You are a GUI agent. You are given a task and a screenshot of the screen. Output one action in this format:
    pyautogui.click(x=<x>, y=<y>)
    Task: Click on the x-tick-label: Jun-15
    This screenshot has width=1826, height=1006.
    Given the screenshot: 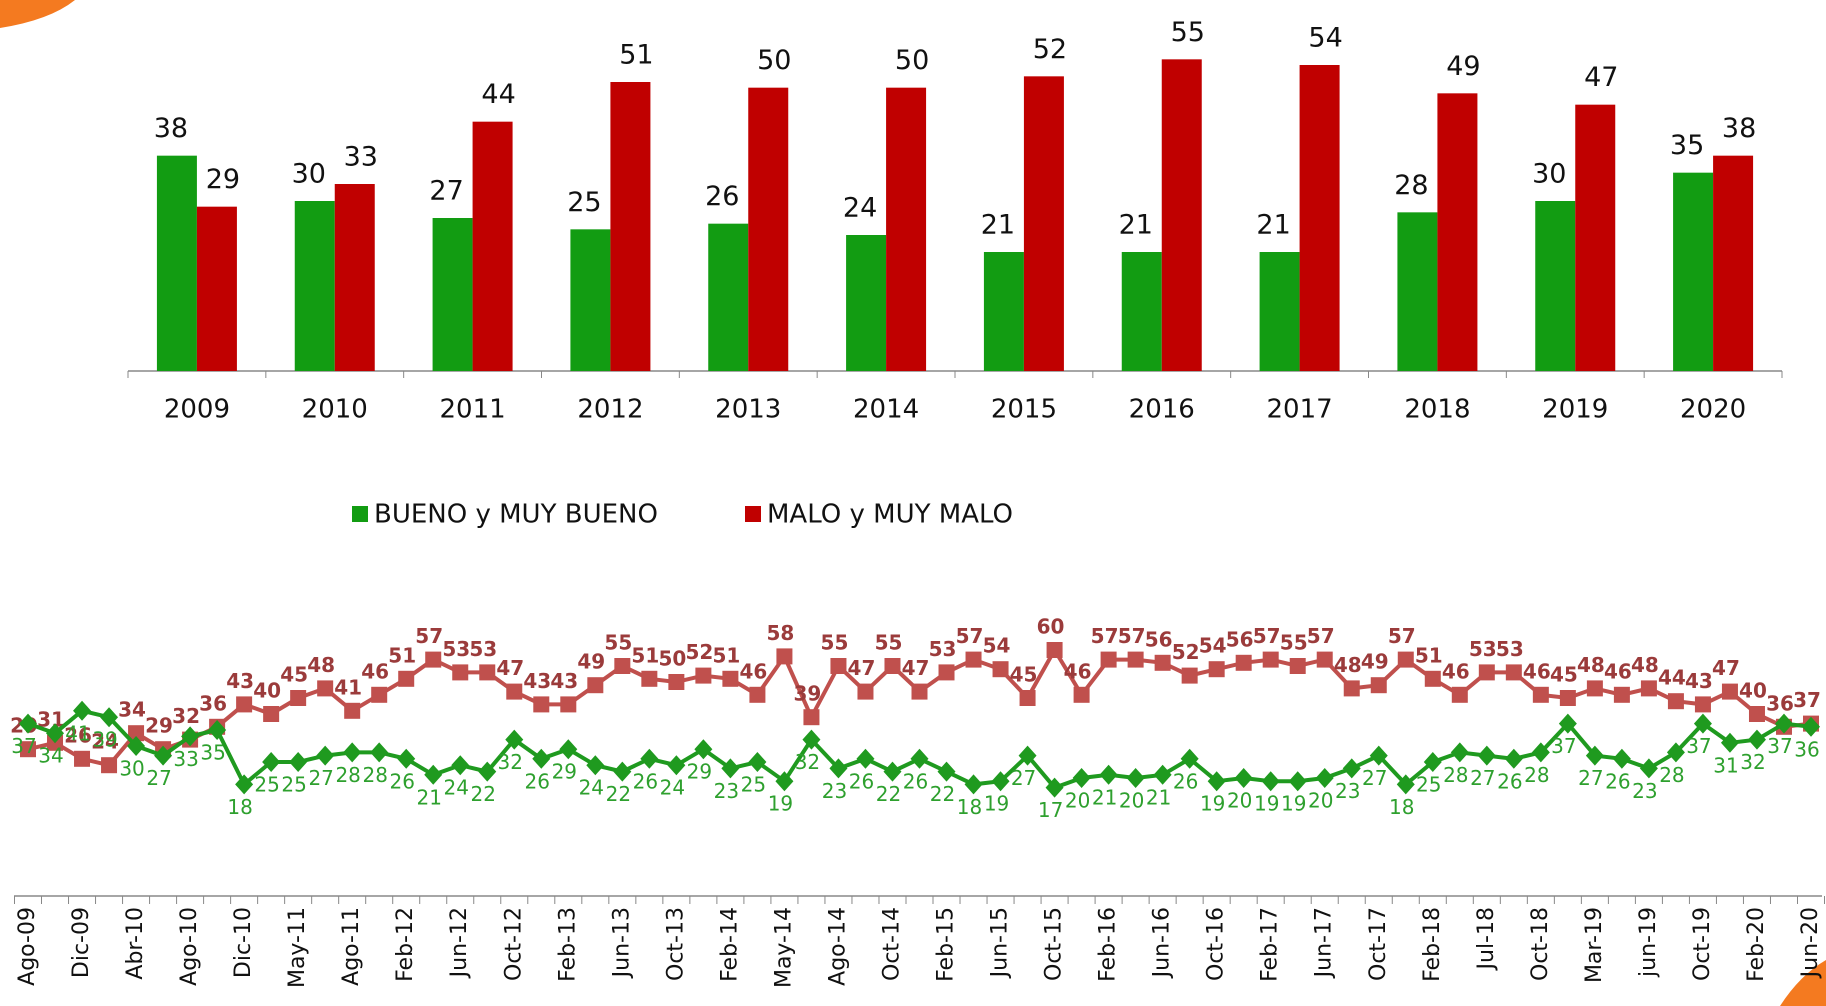 What is the action you would take?
    pyautogui.click(x=1000, y=943)
    